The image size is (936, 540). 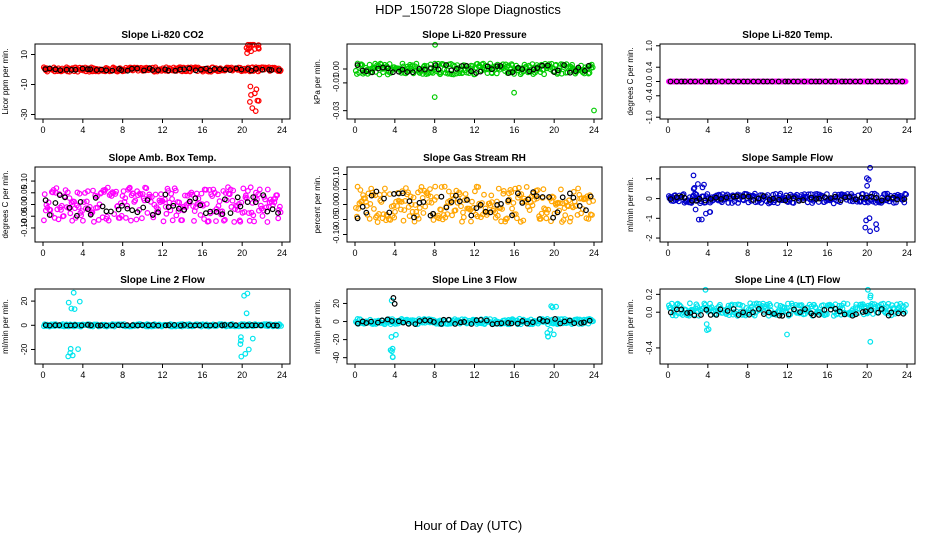 What do you see at coordinates (630, 81) in the screenshot?
I see `panel-ylabel: degrees C per min.` at bounding box center [630, 81].